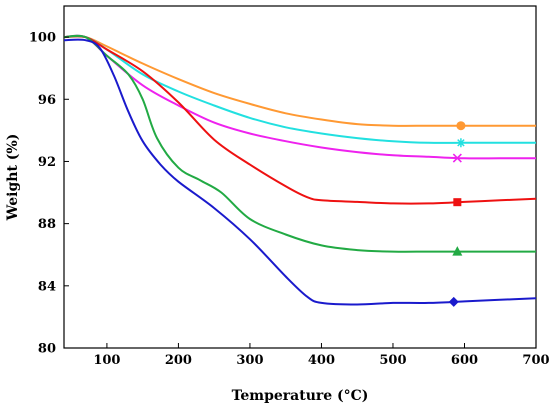  What do you see at coordinates (535, 360) in the screenshot?
I see `x-tick-label: 700` at bounding box center [535, 360].